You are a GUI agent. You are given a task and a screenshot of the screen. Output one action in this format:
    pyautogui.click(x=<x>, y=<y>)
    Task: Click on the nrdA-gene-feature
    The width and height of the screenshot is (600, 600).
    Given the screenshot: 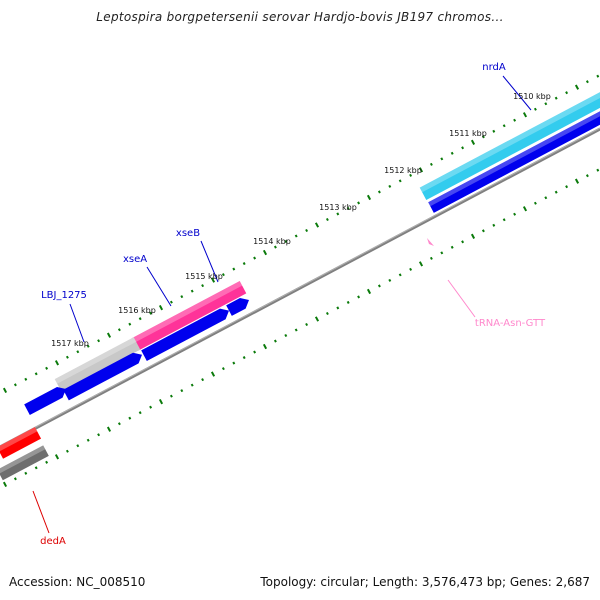 What is the action you would take?
    pyautogui.click(x=509, y=146)
    